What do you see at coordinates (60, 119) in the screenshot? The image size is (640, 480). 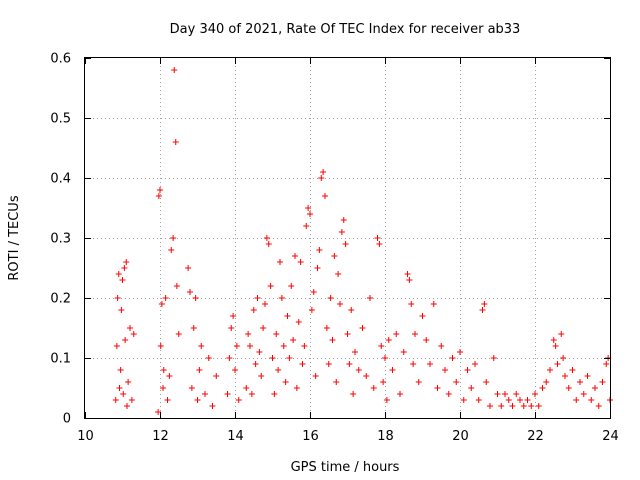 I see `y-tick-label: 0.5` at bounding box center [60, 119].